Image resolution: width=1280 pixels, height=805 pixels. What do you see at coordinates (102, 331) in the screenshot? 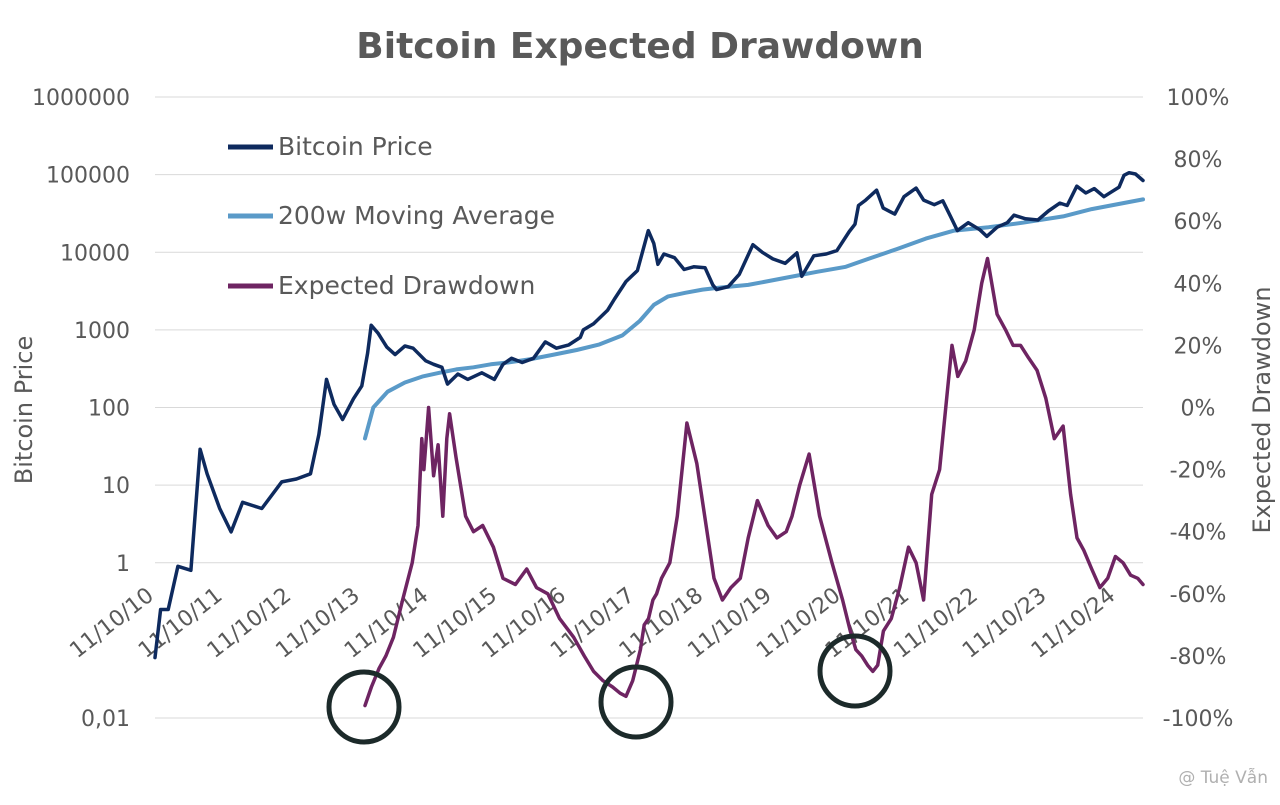
I see `y-tick-left: 1000` at bounding box center [102, 331].